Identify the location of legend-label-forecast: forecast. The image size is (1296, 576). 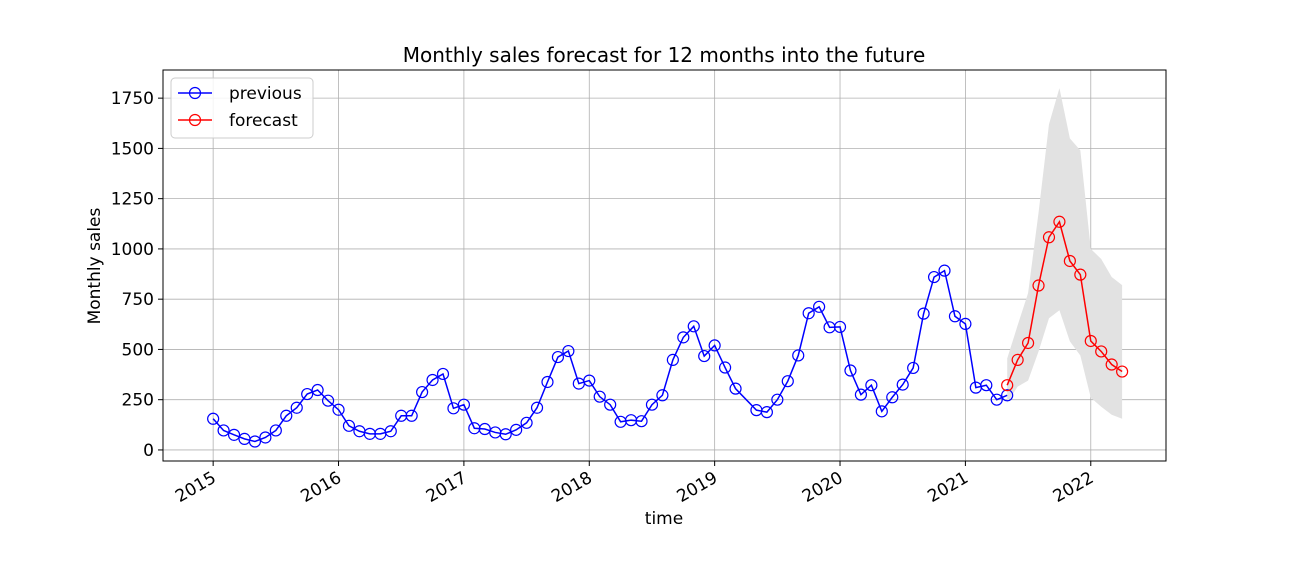
(263, 121).